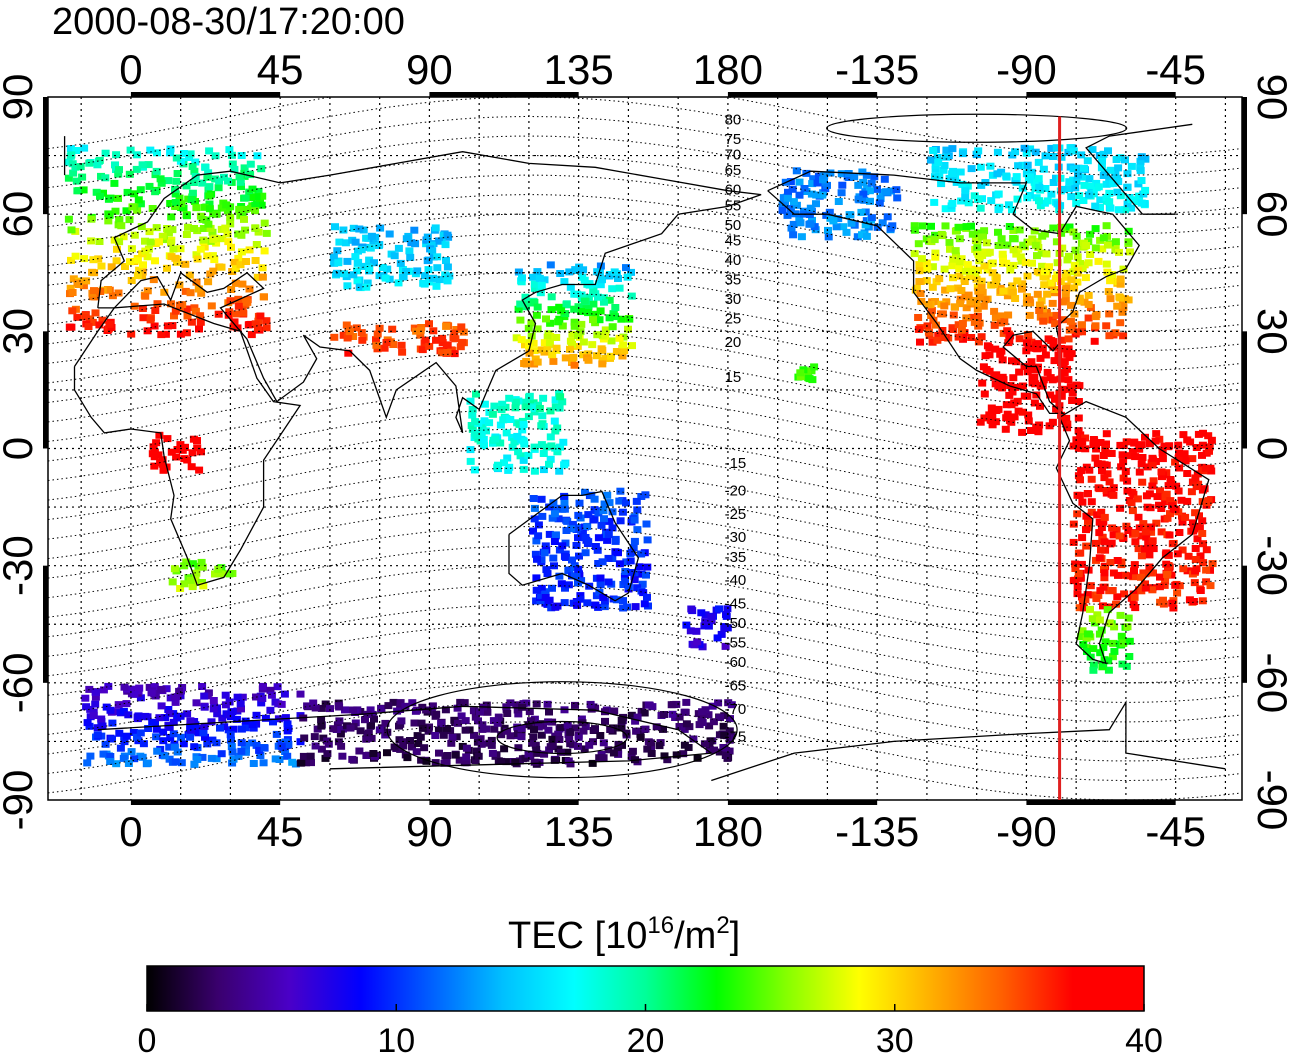 Image resolution: width=1292 pixels, height=1057 pixels. I want to click on y-tick-label-right: -60, so click(1270, 682).